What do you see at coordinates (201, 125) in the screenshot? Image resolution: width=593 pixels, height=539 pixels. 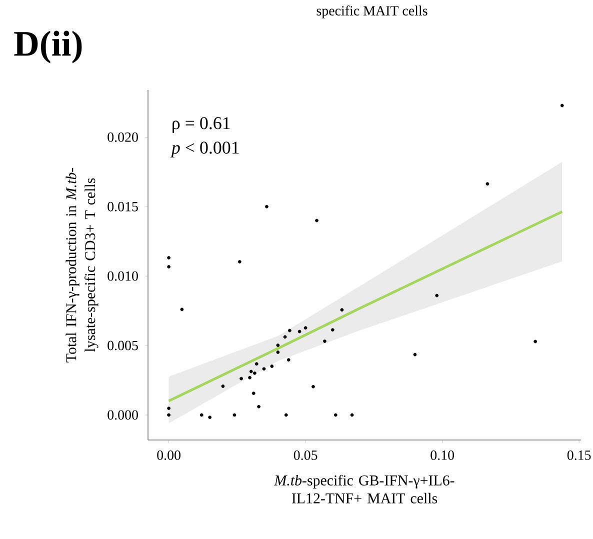 I see `annotation: ρ = 0.61` at bounding box center [201, 125].